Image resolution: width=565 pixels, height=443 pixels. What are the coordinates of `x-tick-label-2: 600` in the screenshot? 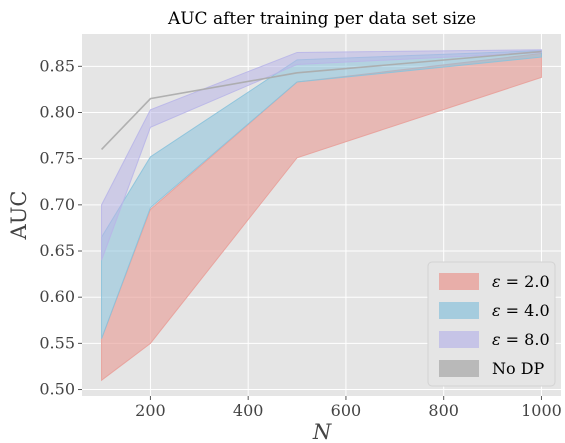 It's located at (346, 410).